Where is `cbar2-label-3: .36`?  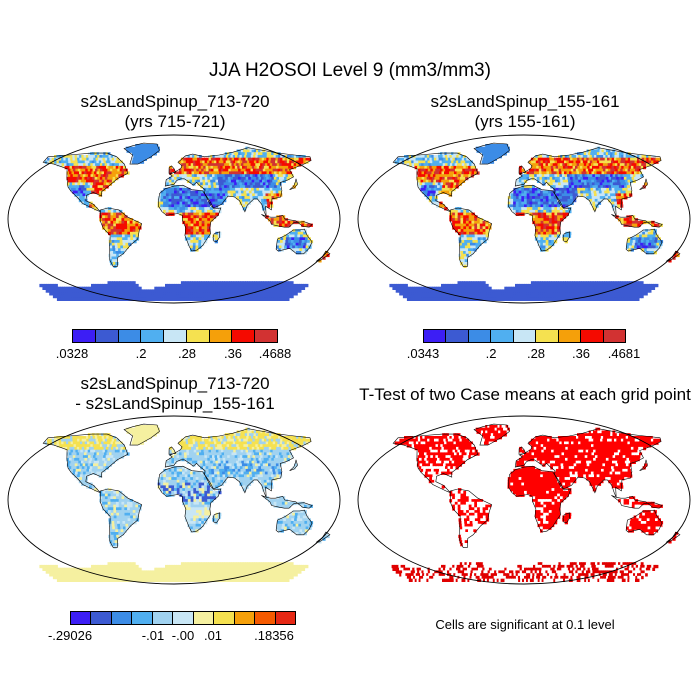 cbar2-label-3: .36 is located at coordinates (581, 353).